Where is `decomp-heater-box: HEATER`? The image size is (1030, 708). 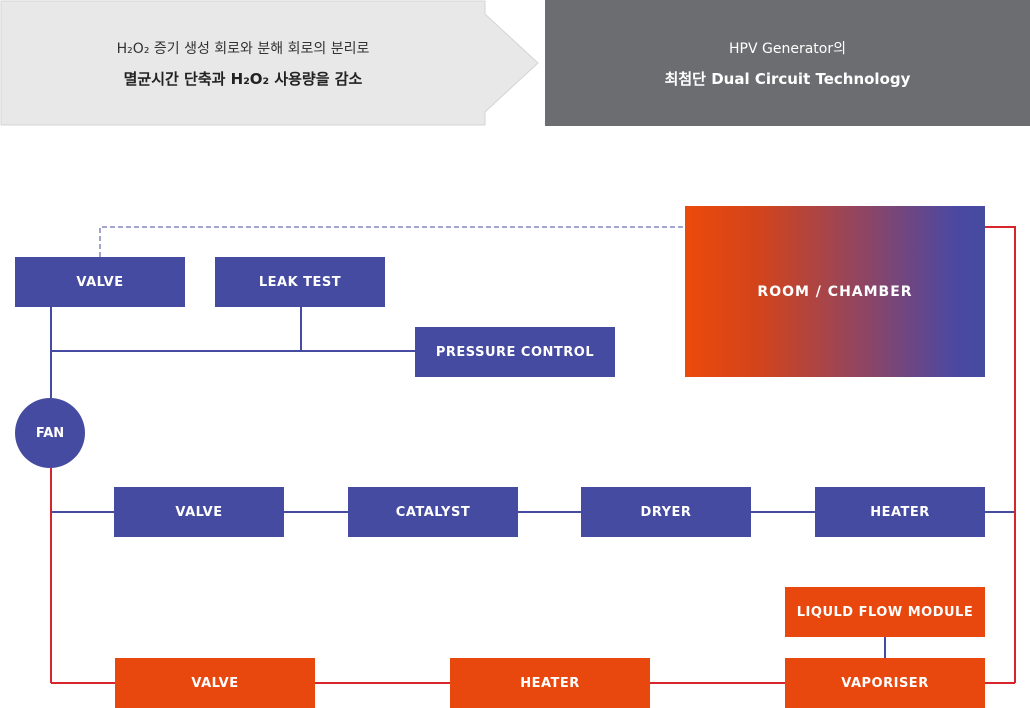 decomp-heater-box: HEATER is located at coordinates (900, 512).